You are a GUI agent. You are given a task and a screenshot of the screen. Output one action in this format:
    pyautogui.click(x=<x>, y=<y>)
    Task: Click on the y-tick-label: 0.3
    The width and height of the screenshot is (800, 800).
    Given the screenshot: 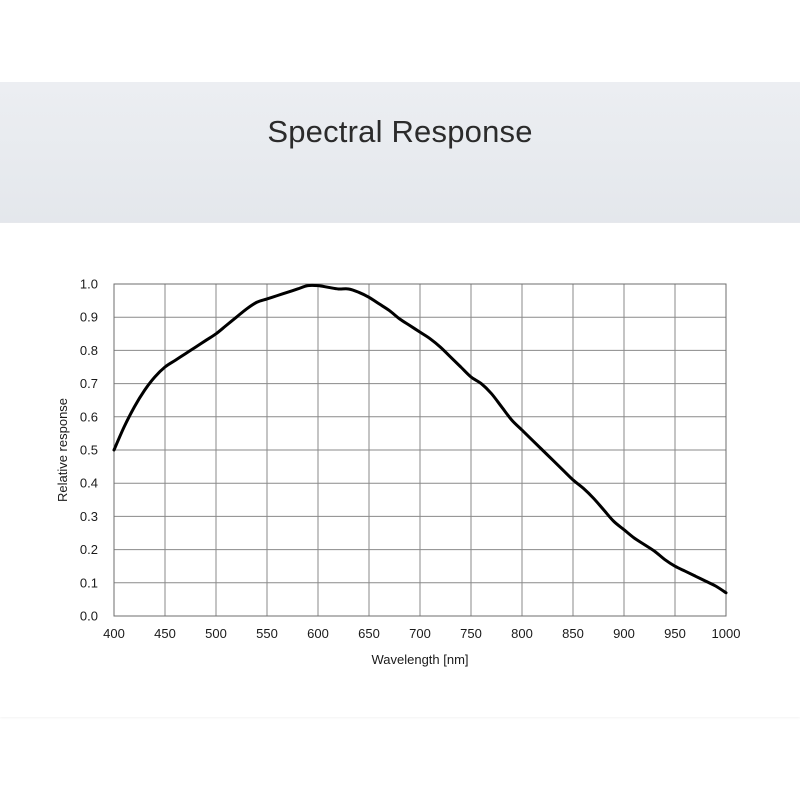 What is the action you would take?
    pyautogui.click(x=89, y=516)
    